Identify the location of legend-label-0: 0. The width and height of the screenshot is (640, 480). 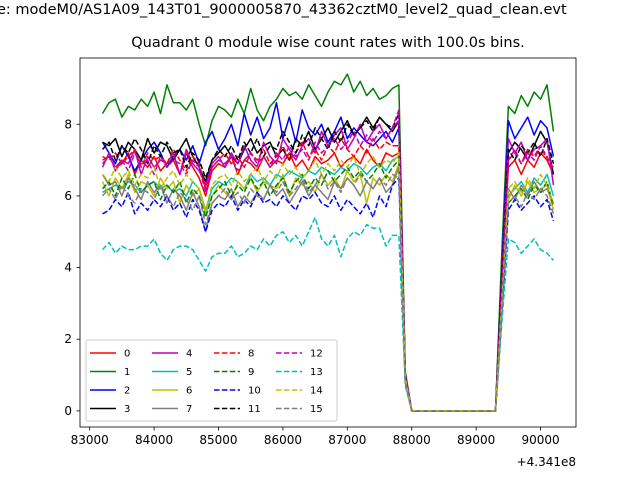
(127, 354).